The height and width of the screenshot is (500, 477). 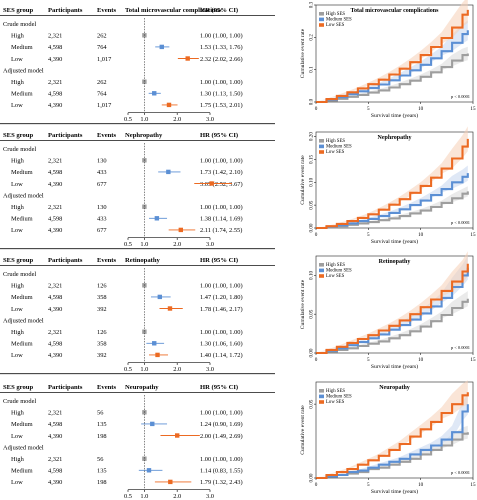 What do you see at coordinates (473, 109) in the screenshot?
I see `km-x-tick-label: 15` at bounding box center [473, 109].